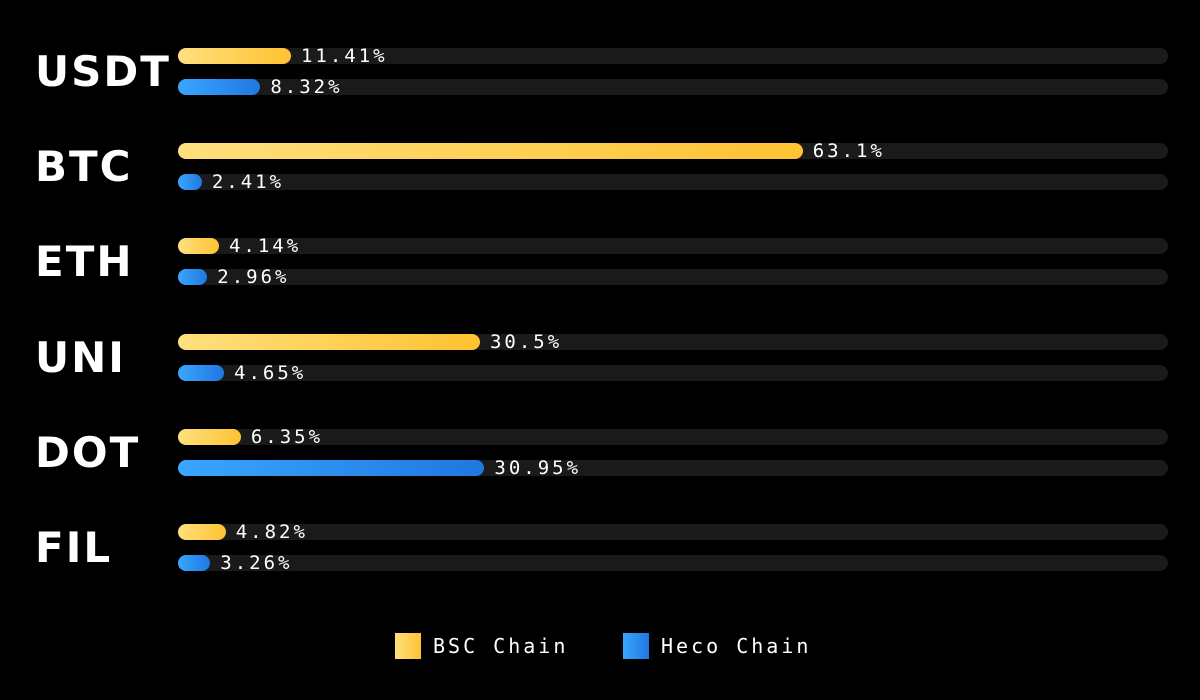  Describe the element at coordinates (74, 547) in the screenshot. I see `category-label-fil: FIL` at that location.